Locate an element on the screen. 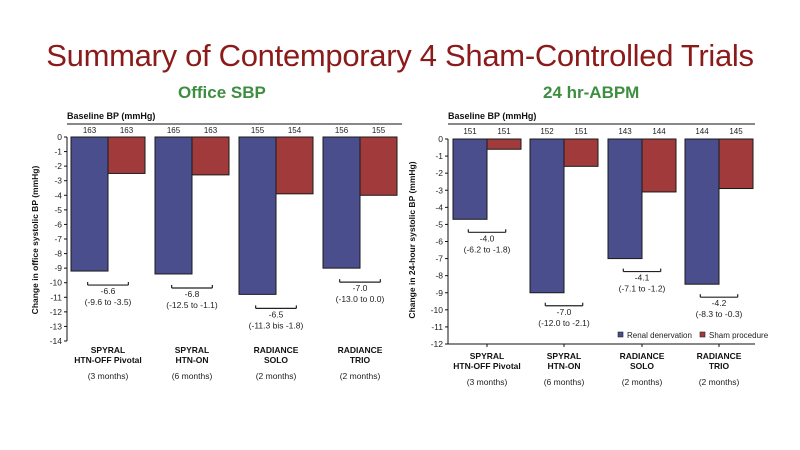  y-tick-label: -5 is located at coordinates (58, 210).